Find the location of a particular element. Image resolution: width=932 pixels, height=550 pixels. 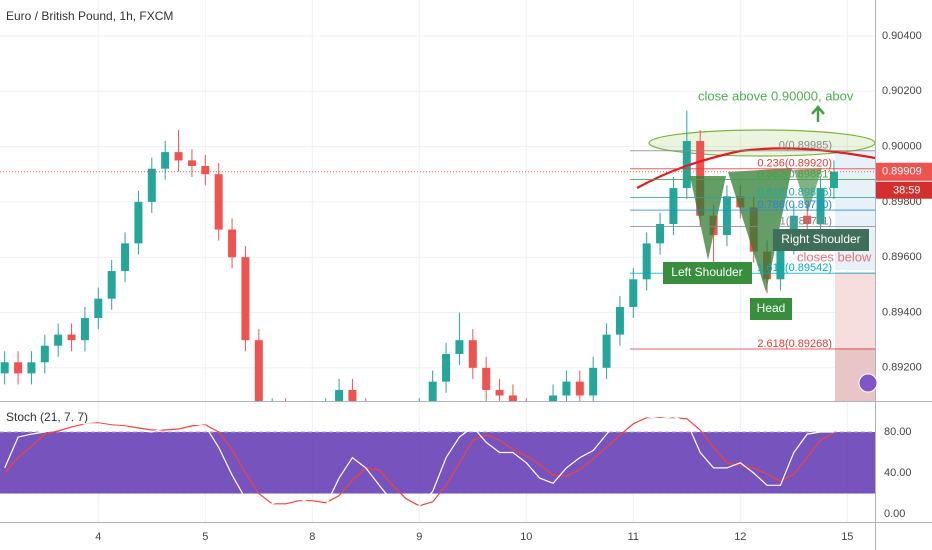

annotation: Right Shoulder is located at coordinates (820, 239).